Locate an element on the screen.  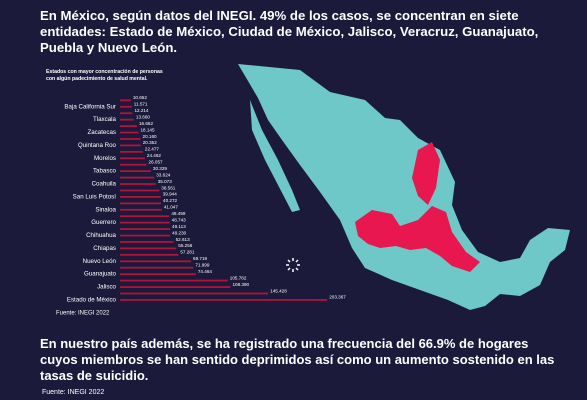
value-label: 24.462 is located at coordinates (154, 155).